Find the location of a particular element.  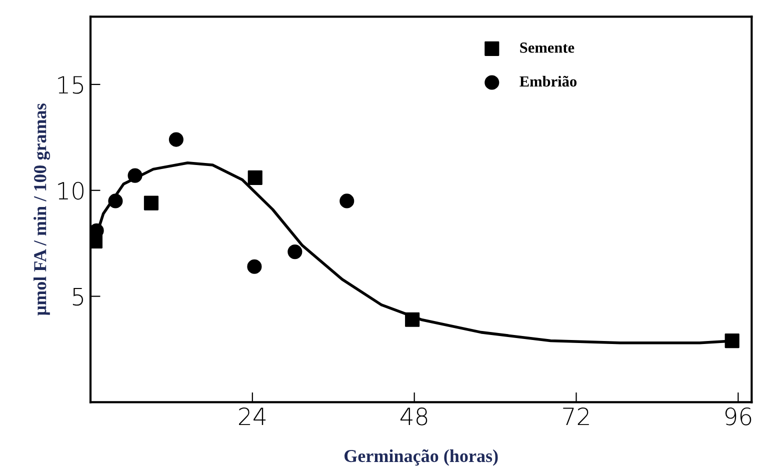

y-tick-label: 5 is located at coordinates (78, 297).